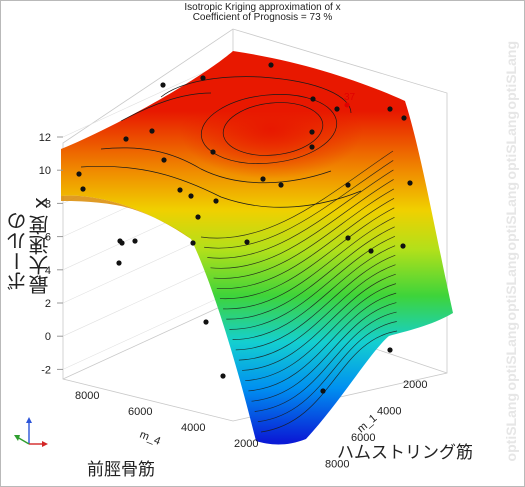  I want to click on m4-tick-label: 8000, so click(87, 396).